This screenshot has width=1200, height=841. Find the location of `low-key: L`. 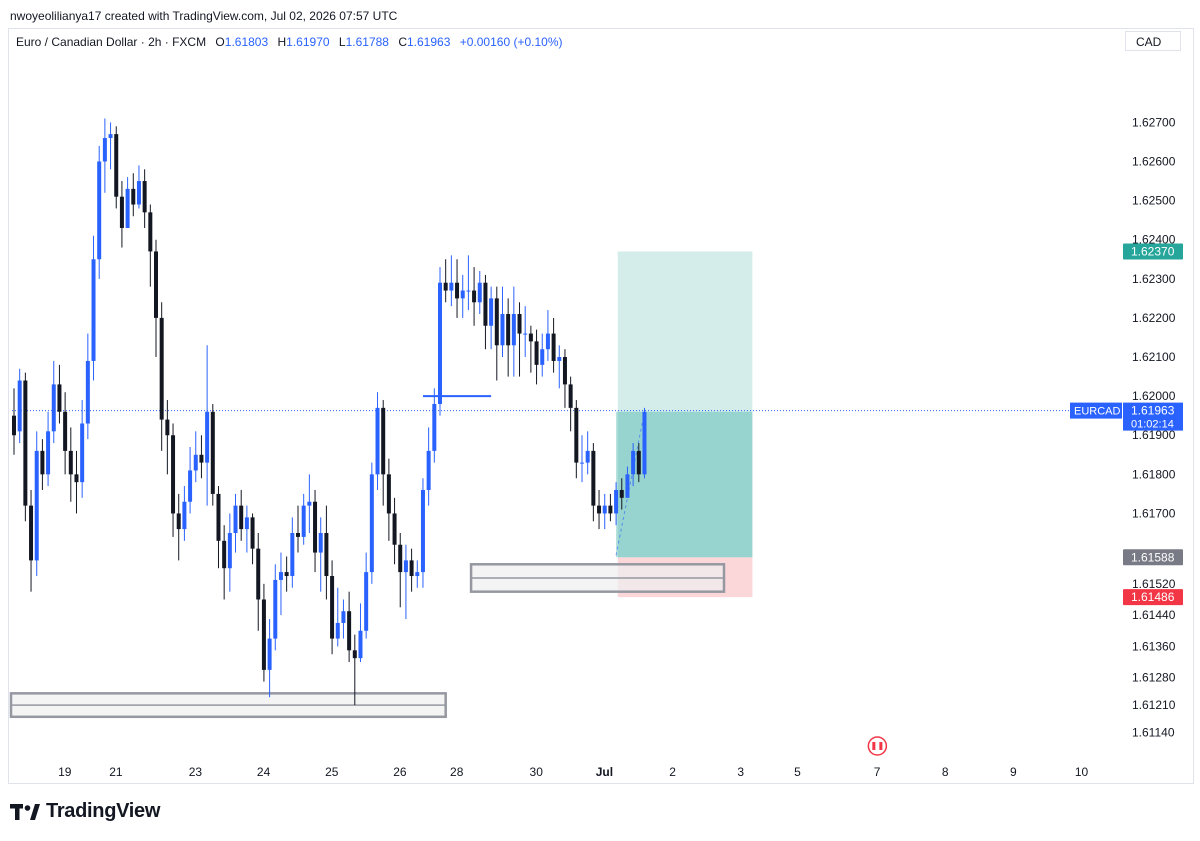

low-key: L is located at coordinates (342, 42).